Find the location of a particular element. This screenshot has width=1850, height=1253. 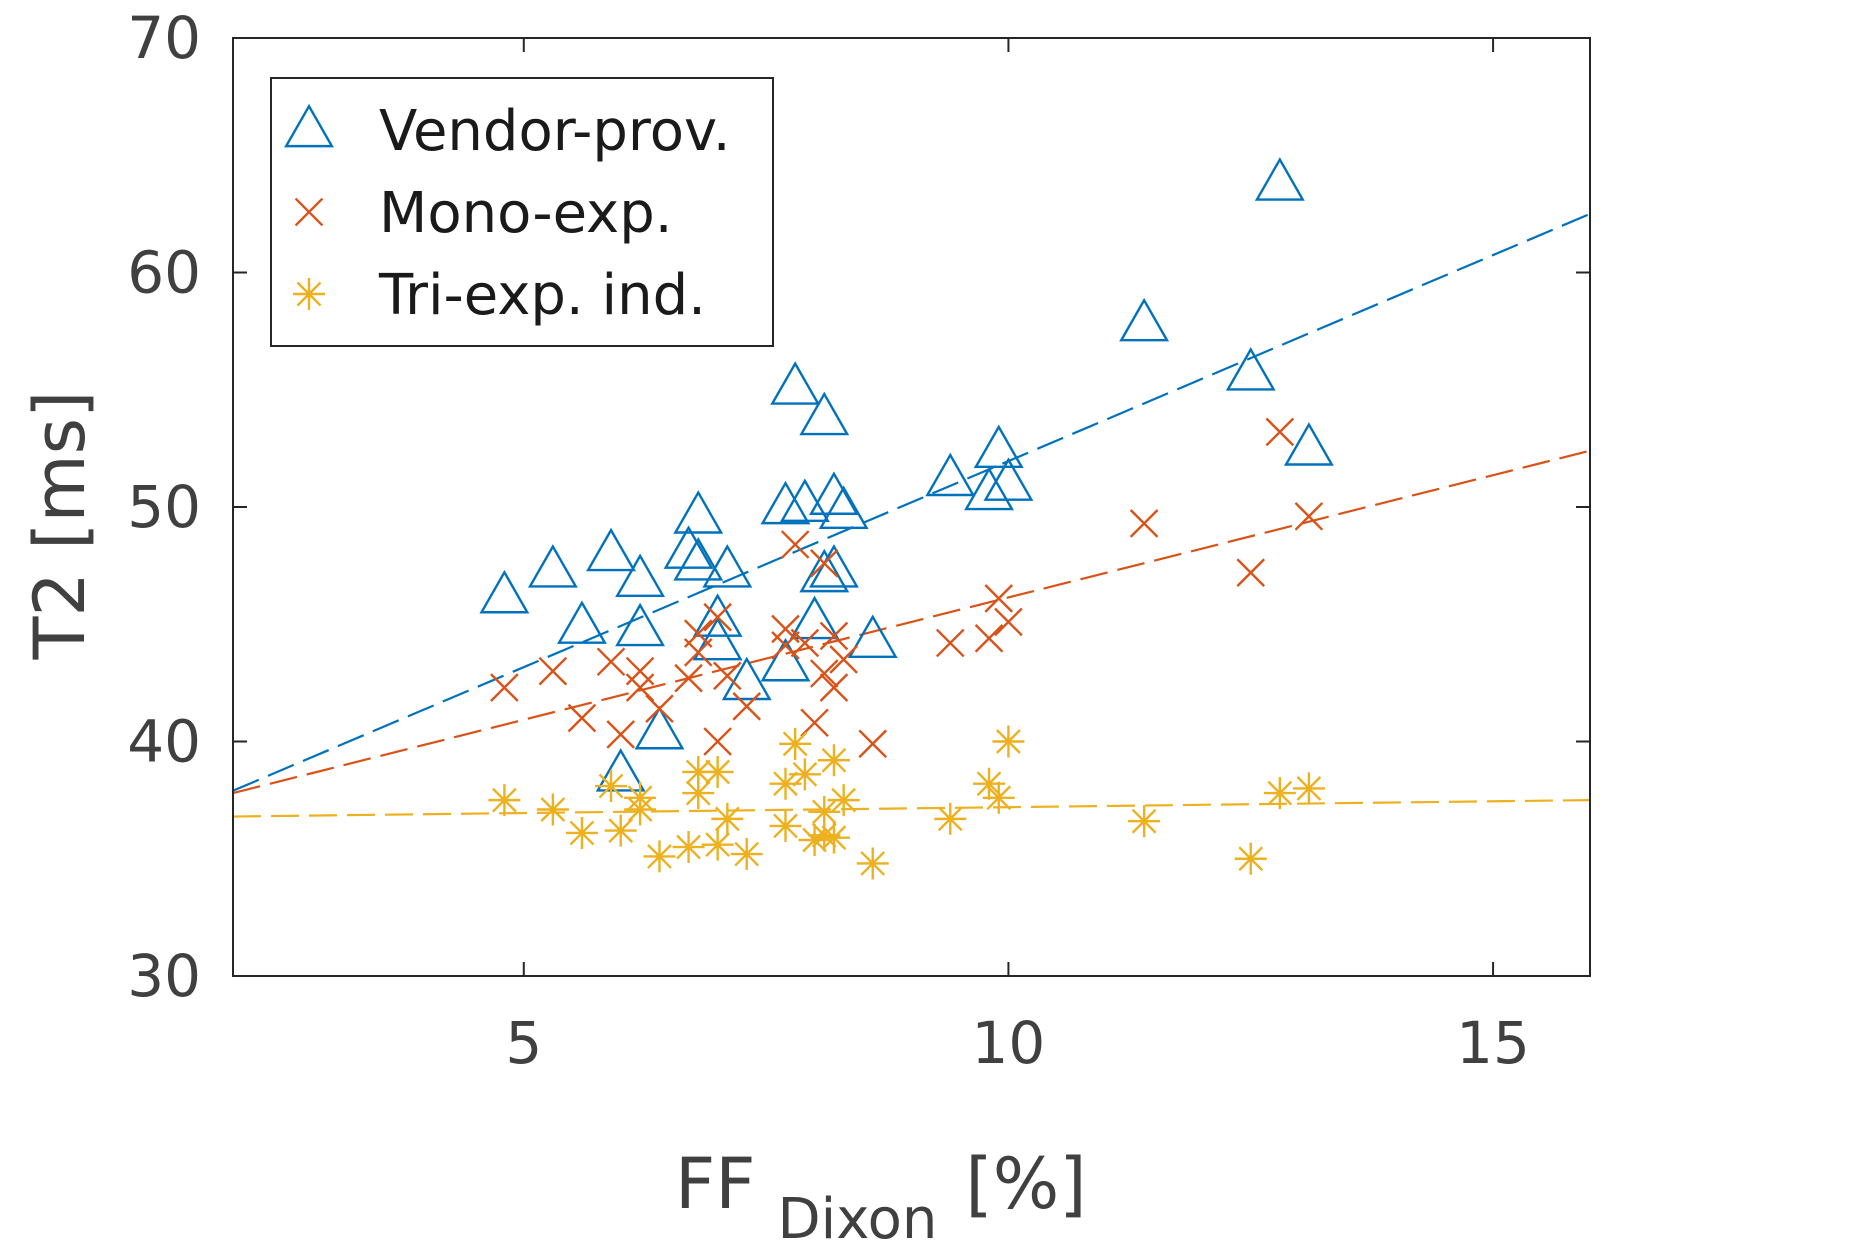

x-tick-label: 10 is located at coordinates (1009, 1043).